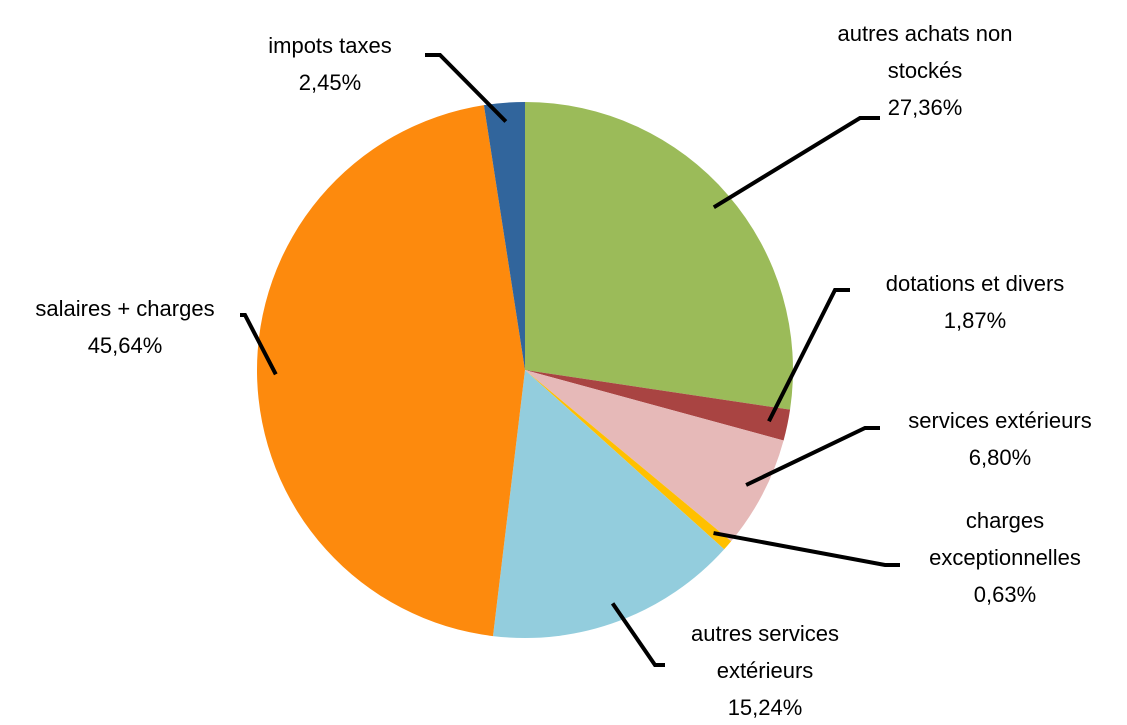  I want to click on data-label: autres achats non stockés 27,36%, so click(925, 70).